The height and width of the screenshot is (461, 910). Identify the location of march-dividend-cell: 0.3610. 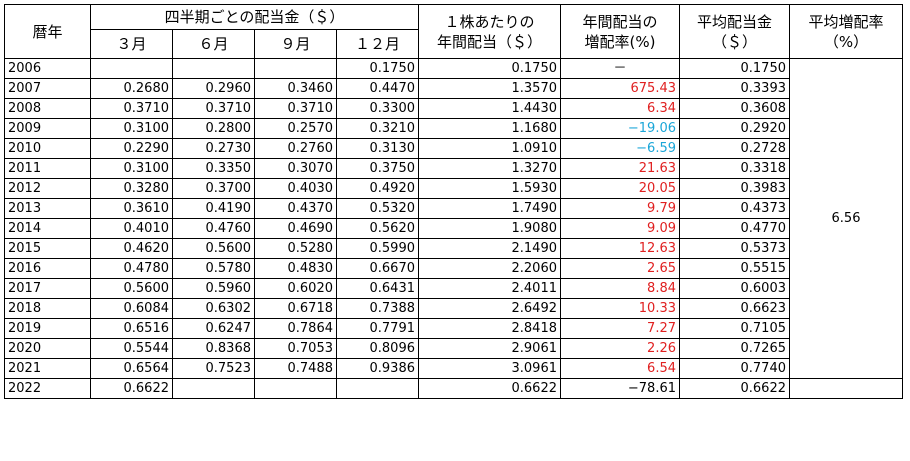
(131, 208).